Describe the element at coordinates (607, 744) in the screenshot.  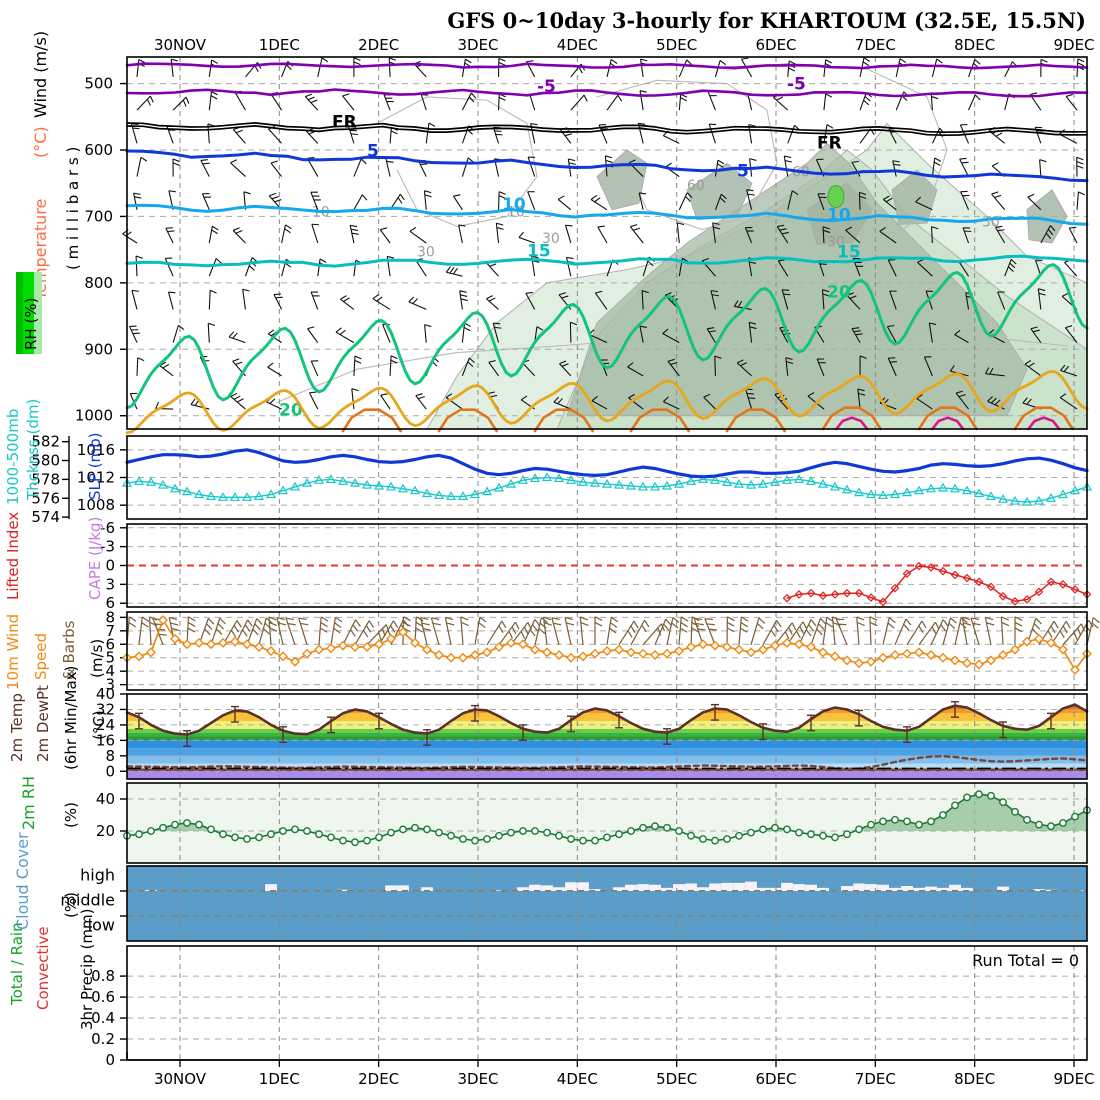
I see `temp-band` at that location.